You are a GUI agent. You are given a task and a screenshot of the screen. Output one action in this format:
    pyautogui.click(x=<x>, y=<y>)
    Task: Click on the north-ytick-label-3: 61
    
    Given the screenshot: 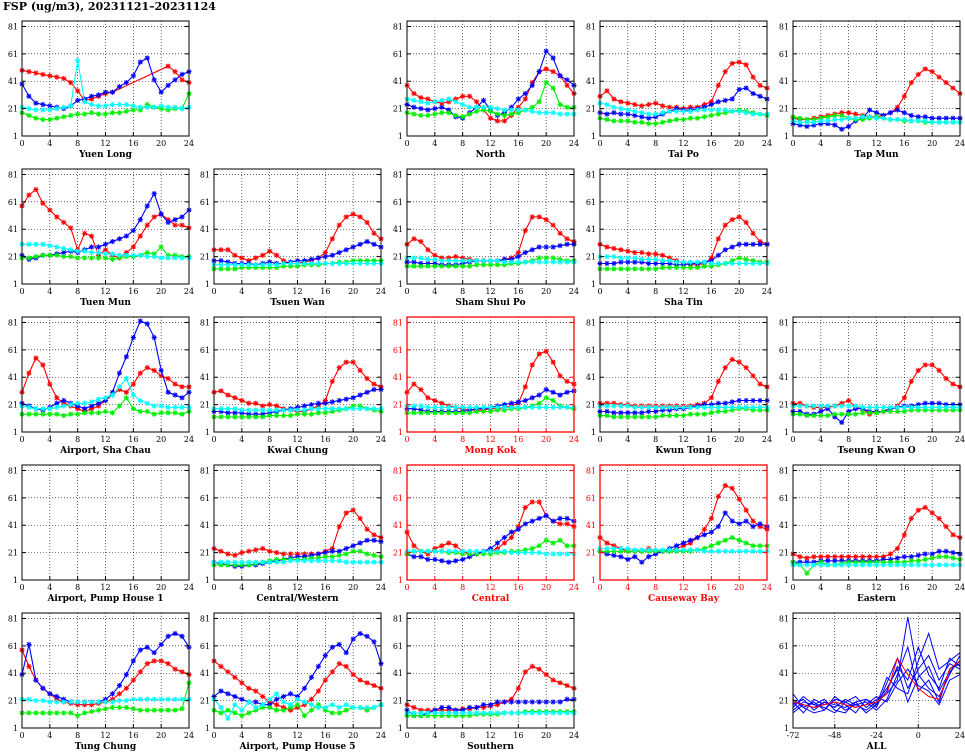 What is the action you would take?
    pyautogui.click(x=398, y=54)
    